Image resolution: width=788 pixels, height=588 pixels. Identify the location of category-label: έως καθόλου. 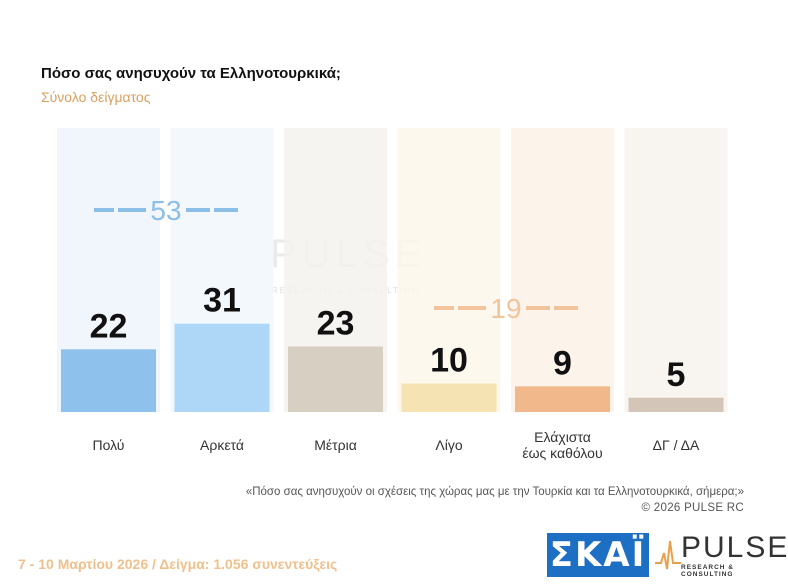
(562, 453).